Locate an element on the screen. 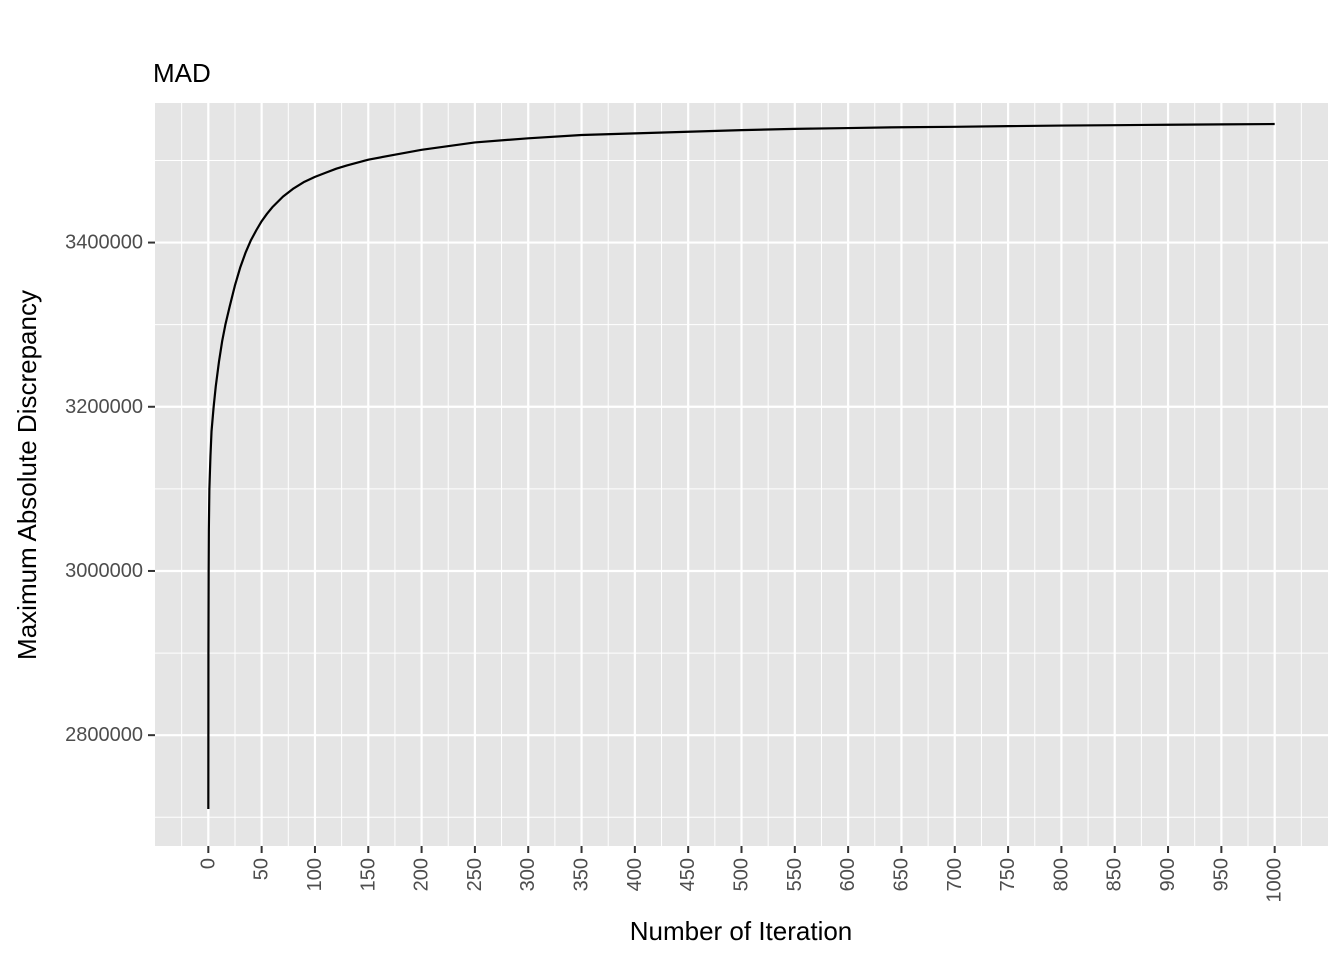 The height and width of the screenshot is (960, 1344). x-tick-label: 450 is located at coordinates (688, 874).